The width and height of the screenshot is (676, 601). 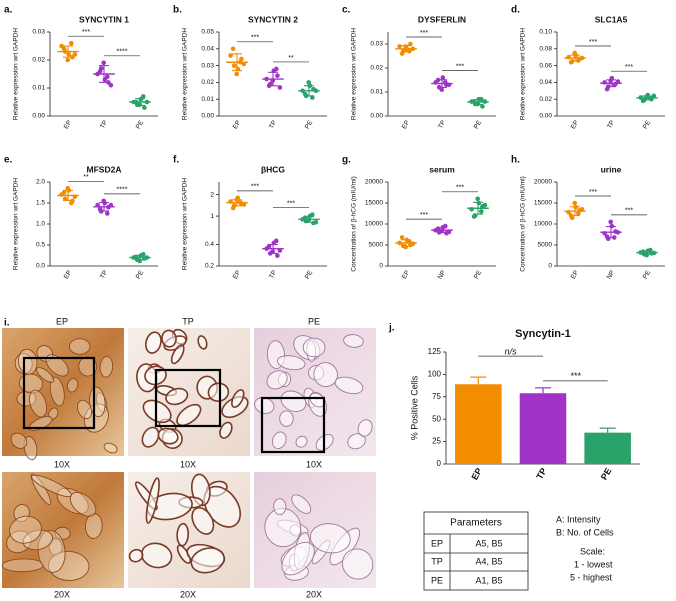 I want to click on y-tick-label: 20000, so click(x=374, y=182).